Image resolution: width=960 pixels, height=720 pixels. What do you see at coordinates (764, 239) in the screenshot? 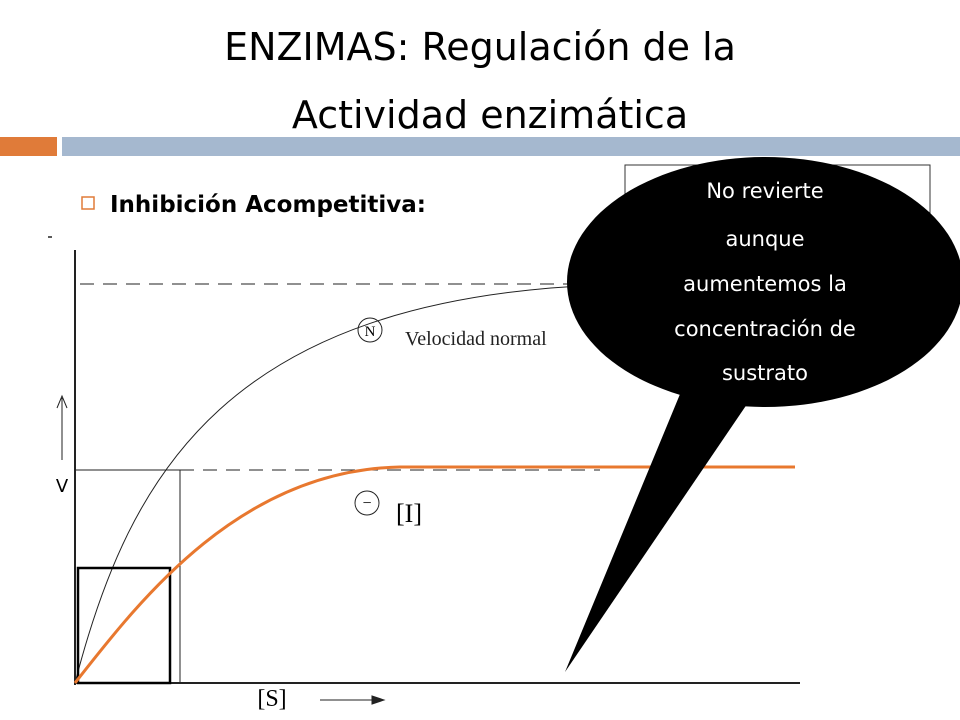
I see `callout-line: aunque` at bounding box center [764, 239].